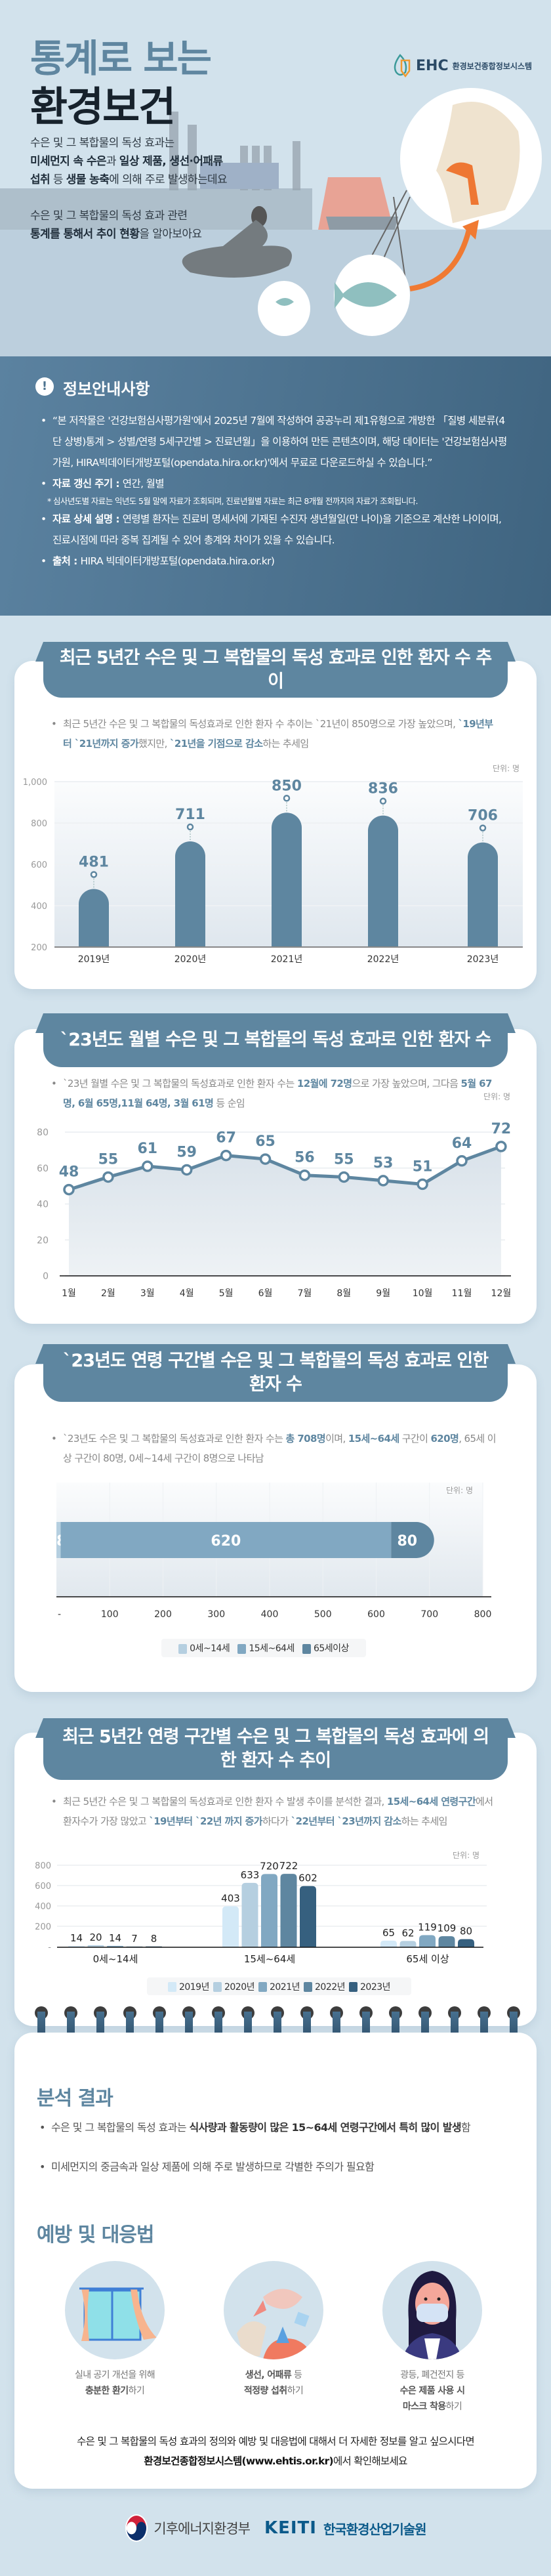 Image resolution: width=551 pixels, height=2576 pixels. I want to click on intro-line: 수은 및 그 복합물의 독성 효과는, so click(128, 143).